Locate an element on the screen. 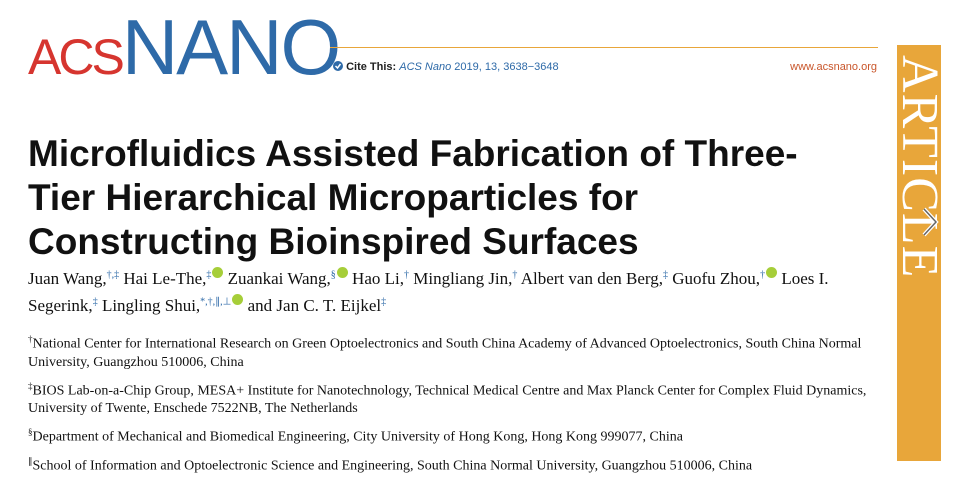 The width and height of the screenshot is (957, 481). author-name: Hao Li, is located at coordinates (378, 278).